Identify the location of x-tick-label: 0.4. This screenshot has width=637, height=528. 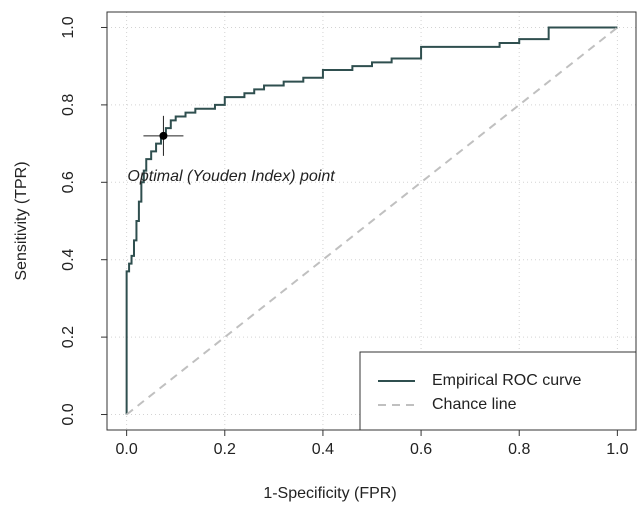
(323, 449).